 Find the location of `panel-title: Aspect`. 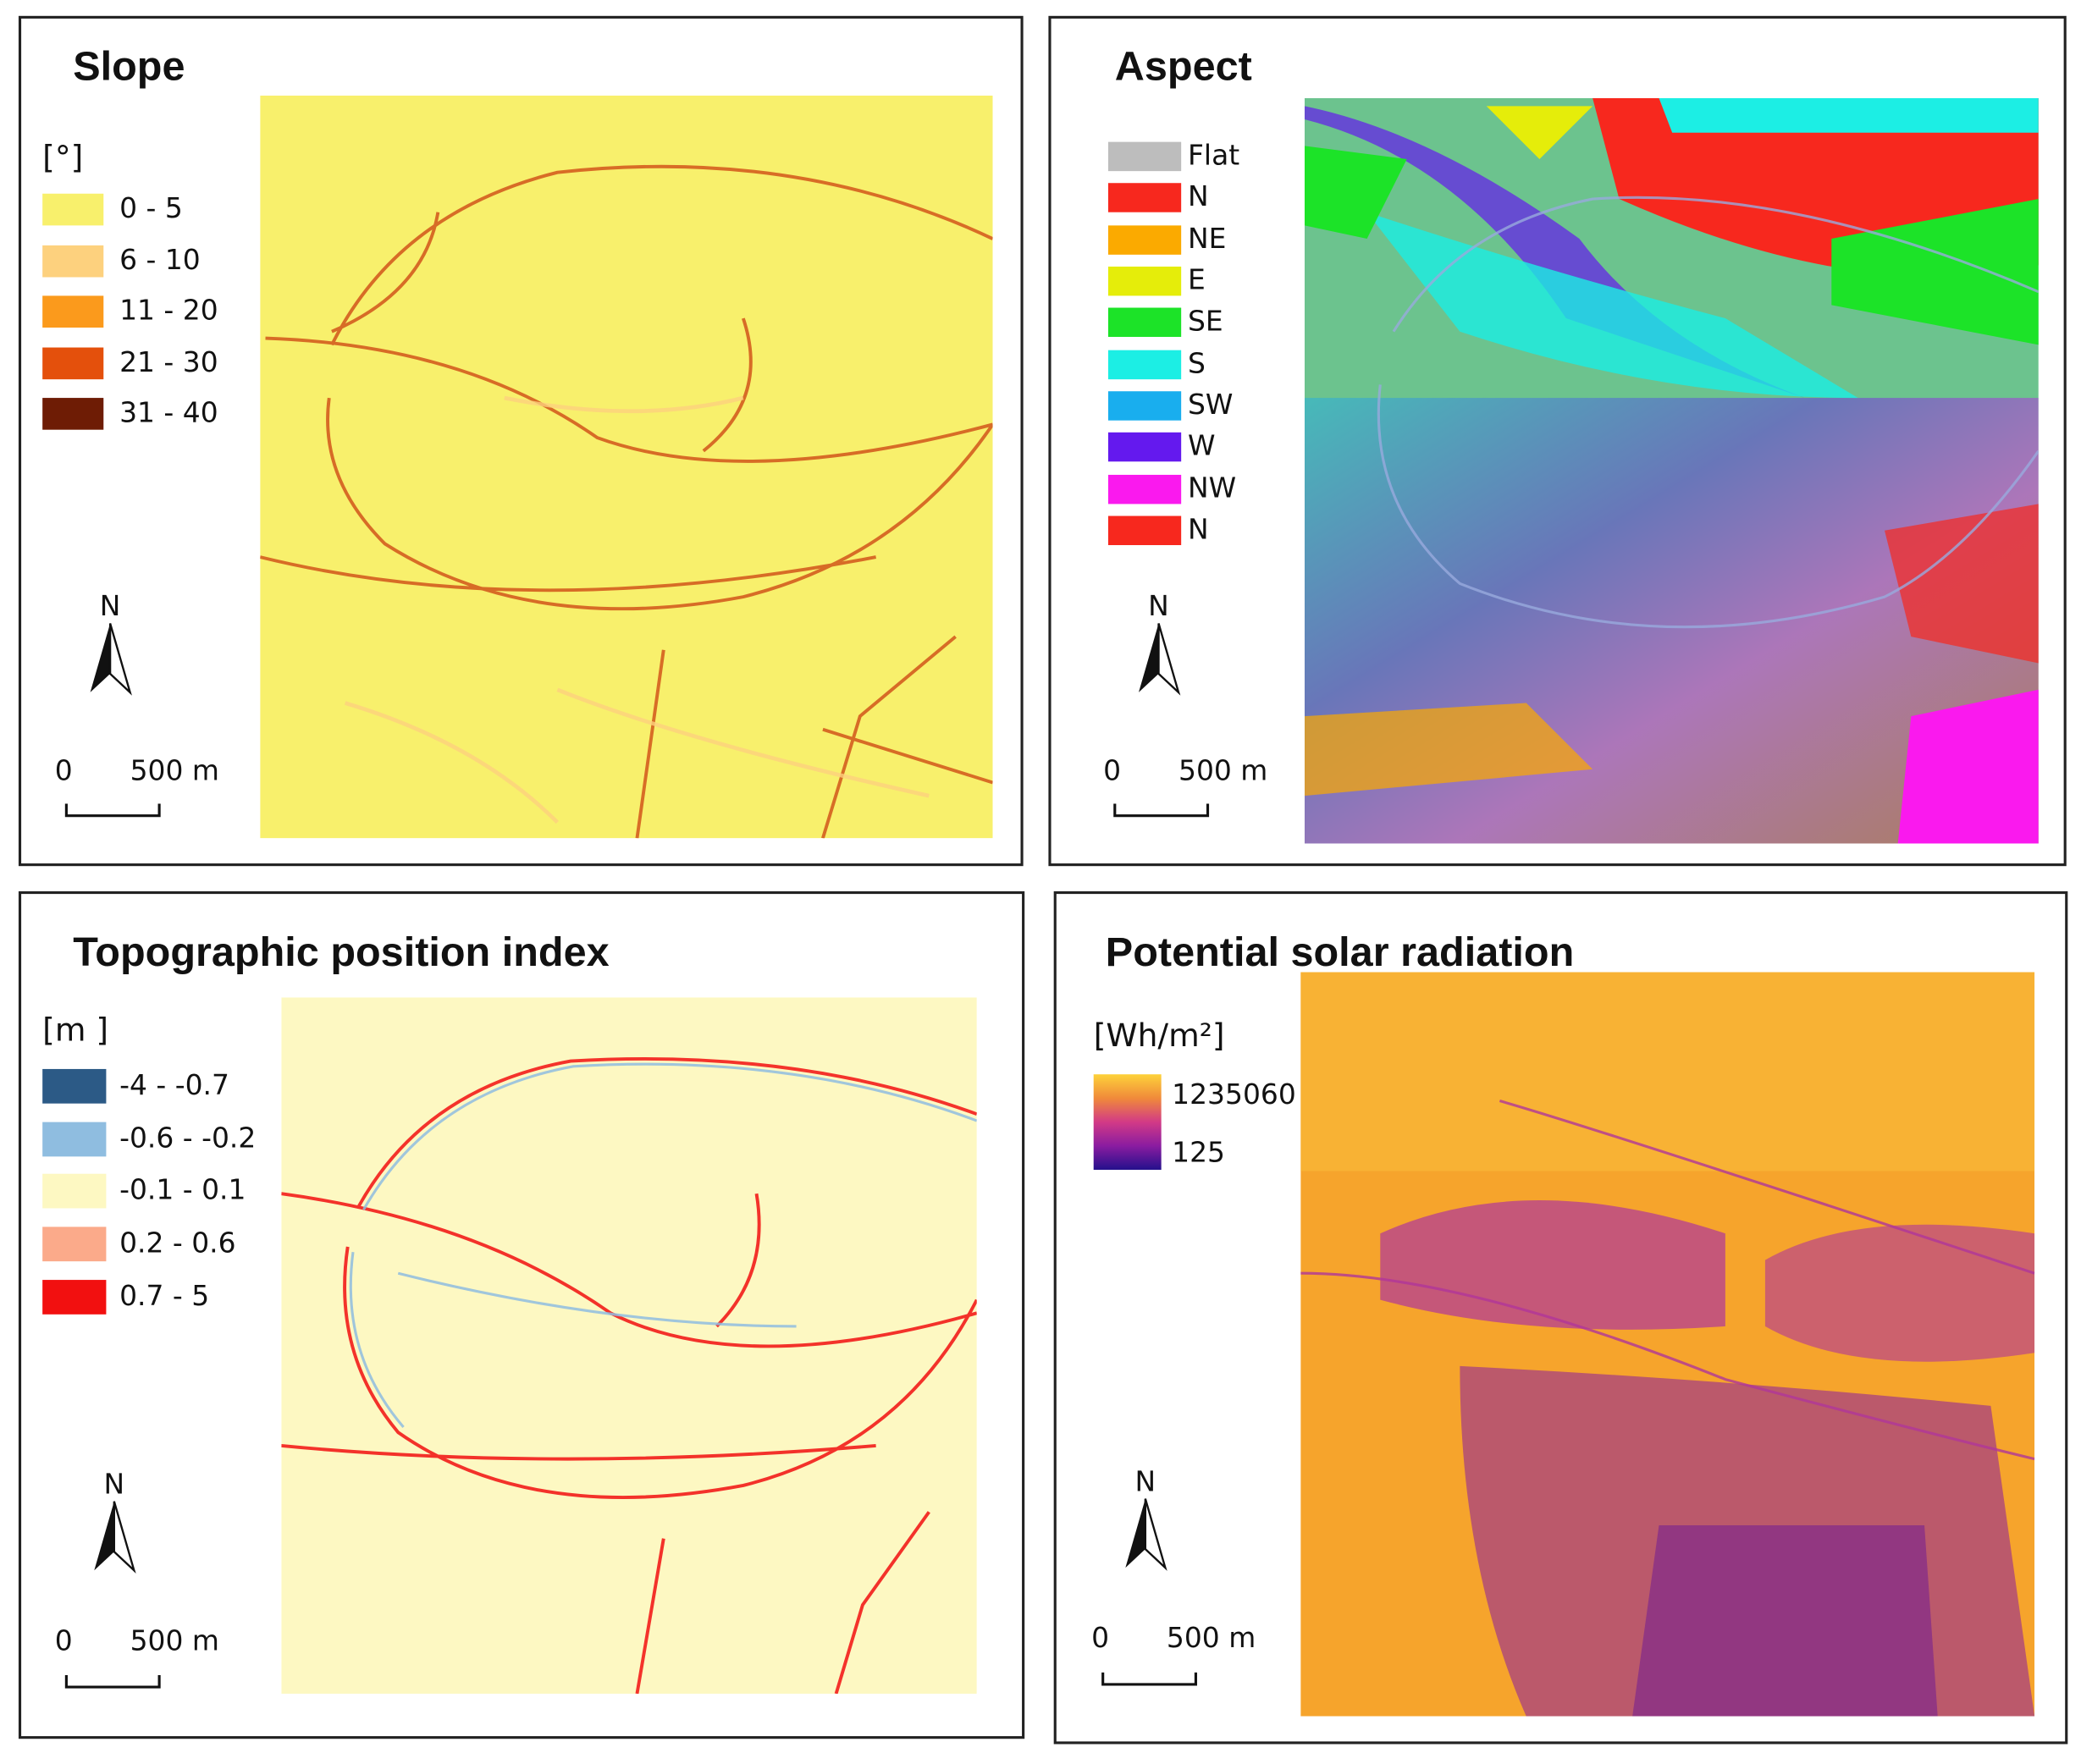

panel-title: Aspect is located at coordinates (1183, 66).